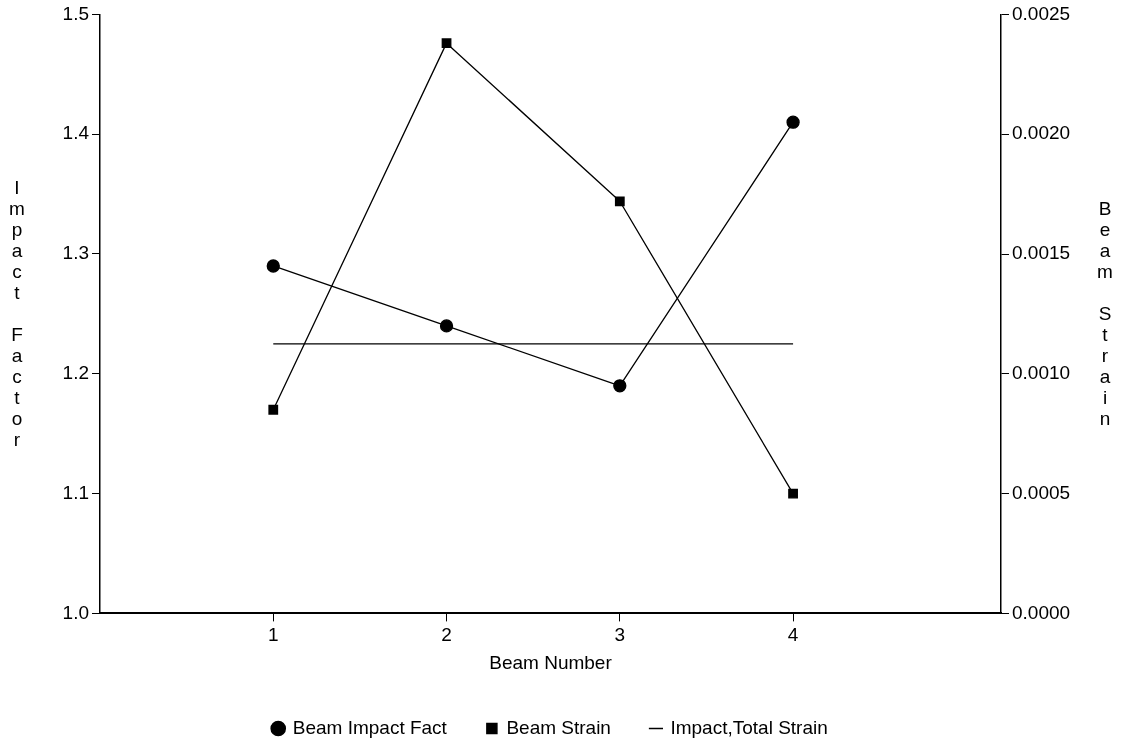 The width and height of the screenshot is (1126, 752). Describe the element at coordinates (370, 727) in the screenshot. I see `legend-label: Beam Impact Fact` at that location.